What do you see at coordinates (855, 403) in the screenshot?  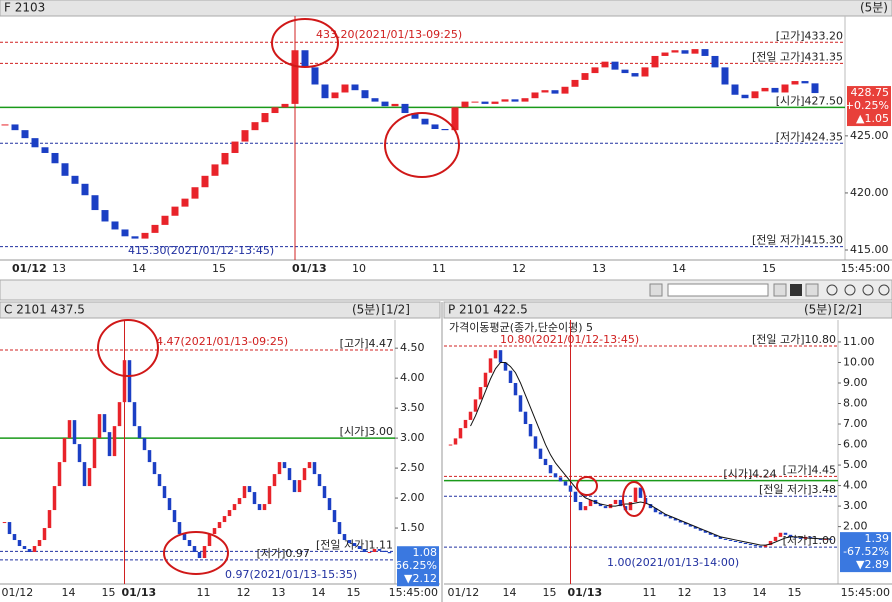 I see `y-tick-label: 8.00` at bounding box center [855, 403].